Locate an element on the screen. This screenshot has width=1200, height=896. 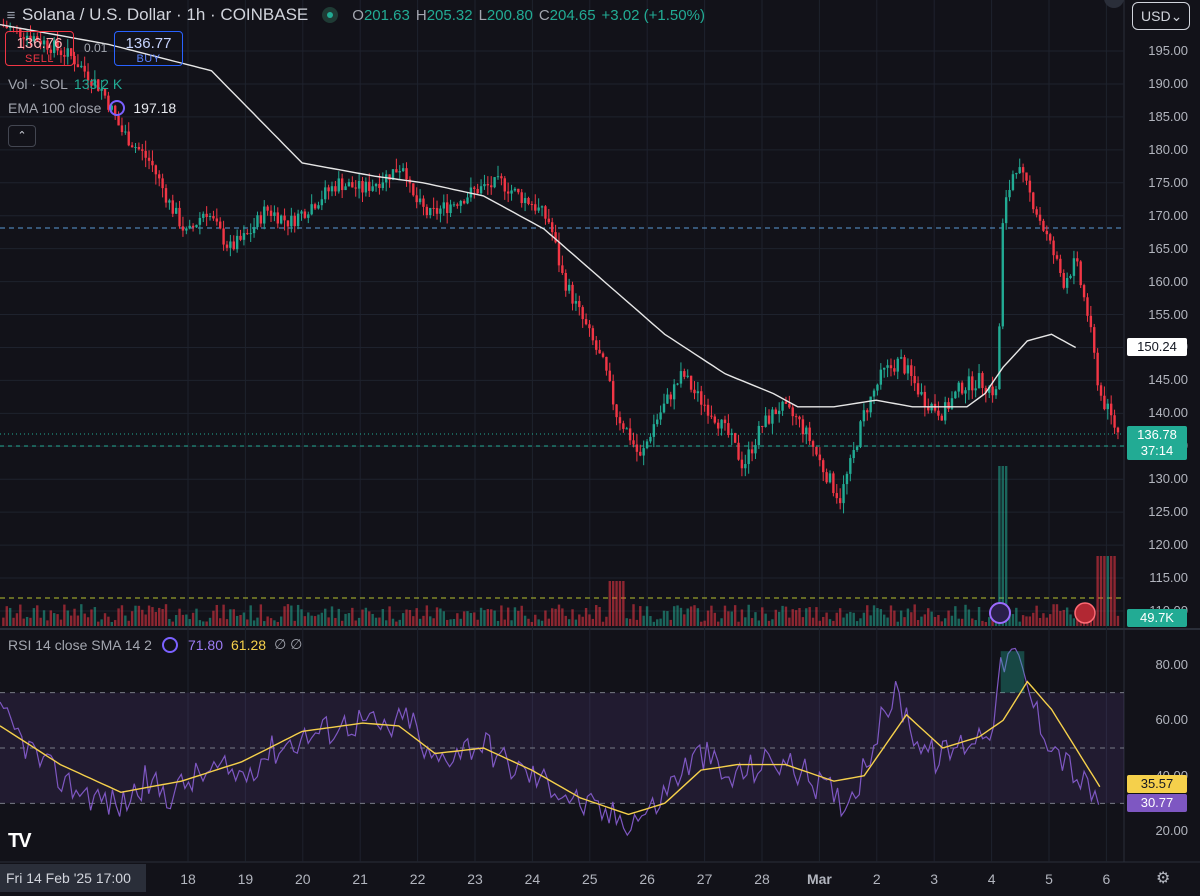
countdown: 37:14 is located at coordinates (1157, 450).